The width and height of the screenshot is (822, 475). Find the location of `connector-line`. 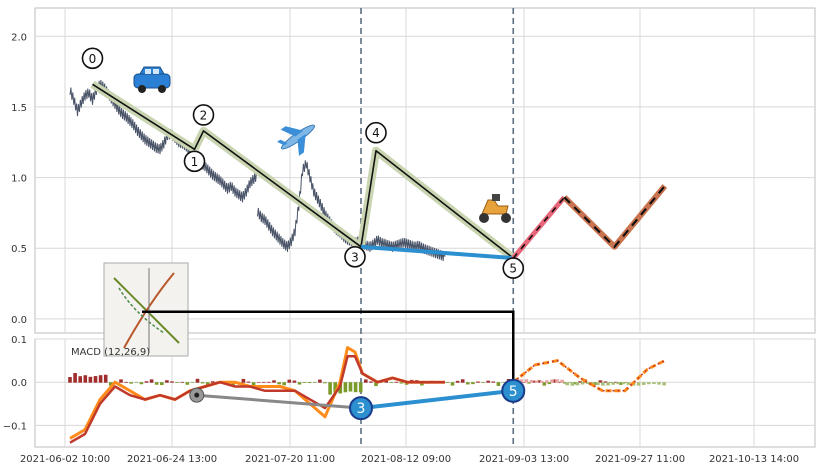

connector-line is located at coordinates (328, 350).